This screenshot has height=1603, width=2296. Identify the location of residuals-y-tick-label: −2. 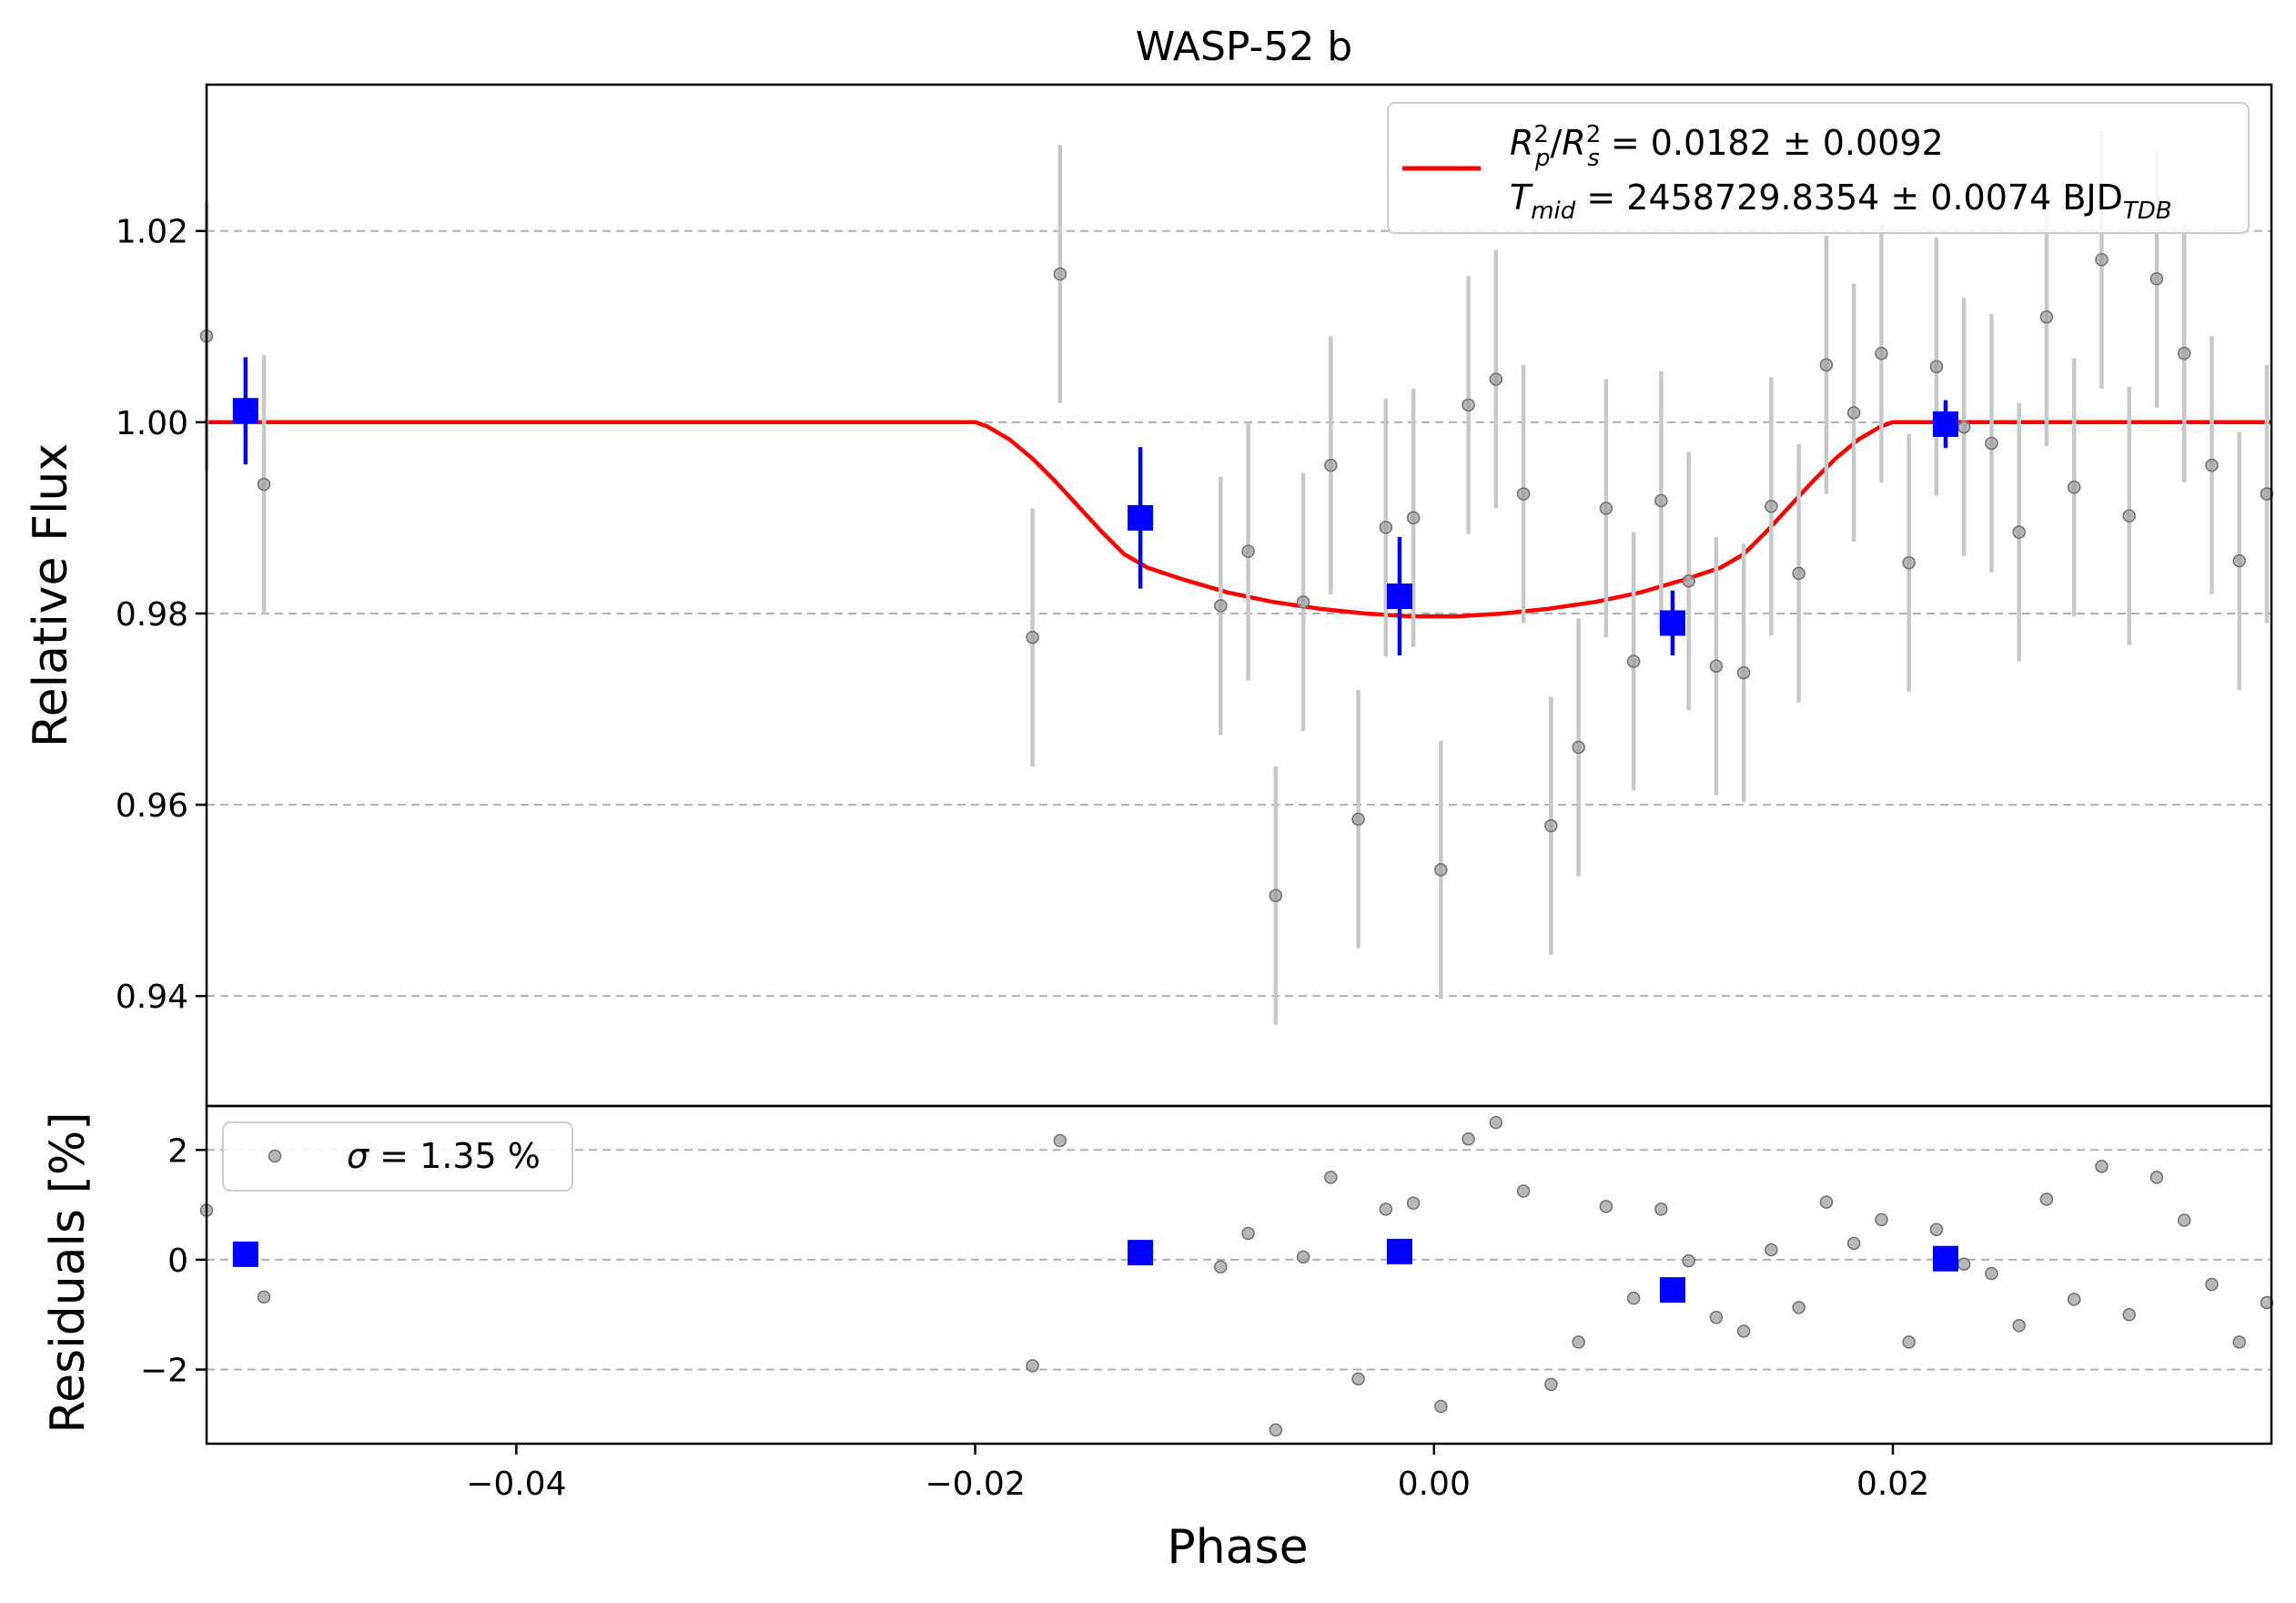
(164, 1371).